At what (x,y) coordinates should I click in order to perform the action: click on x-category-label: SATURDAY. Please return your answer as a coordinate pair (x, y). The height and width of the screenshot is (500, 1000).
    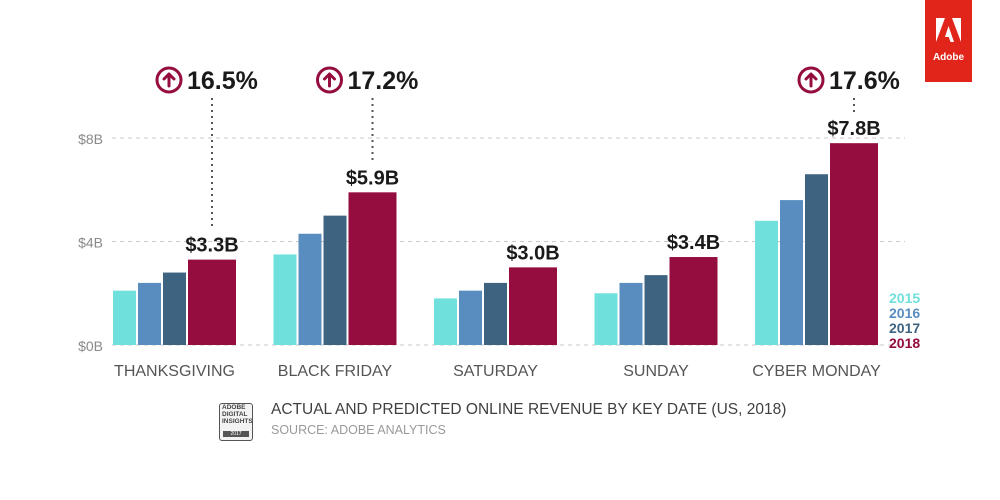
    Looking at the image, I should click on (495, 371).